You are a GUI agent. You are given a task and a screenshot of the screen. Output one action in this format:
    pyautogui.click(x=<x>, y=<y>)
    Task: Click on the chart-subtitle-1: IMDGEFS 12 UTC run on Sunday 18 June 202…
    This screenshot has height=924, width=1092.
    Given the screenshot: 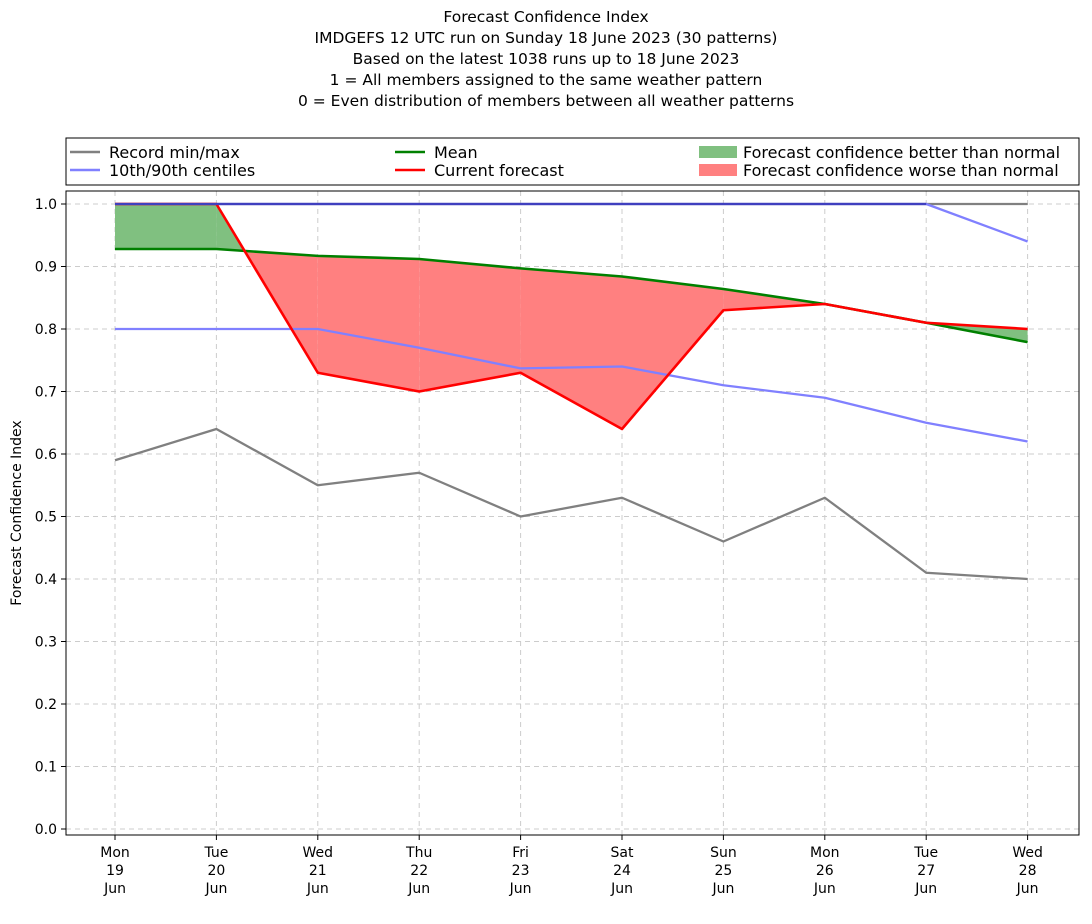 What is the action you would take?
    pyautogui.click(x=546, y=38)
    